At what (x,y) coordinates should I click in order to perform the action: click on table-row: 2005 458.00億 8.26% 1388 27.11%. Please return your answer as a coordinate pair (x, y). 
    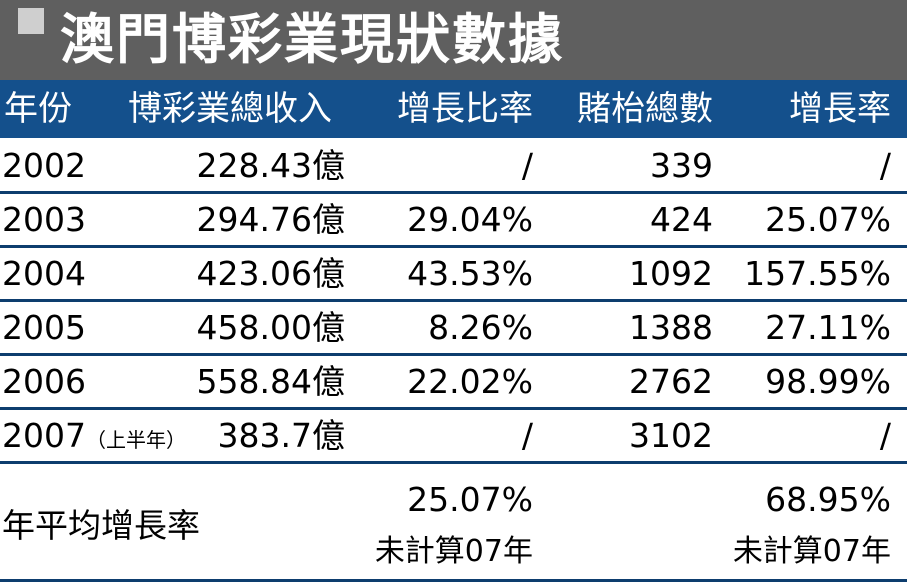
    Looking at the image, I should click on (453, 329).